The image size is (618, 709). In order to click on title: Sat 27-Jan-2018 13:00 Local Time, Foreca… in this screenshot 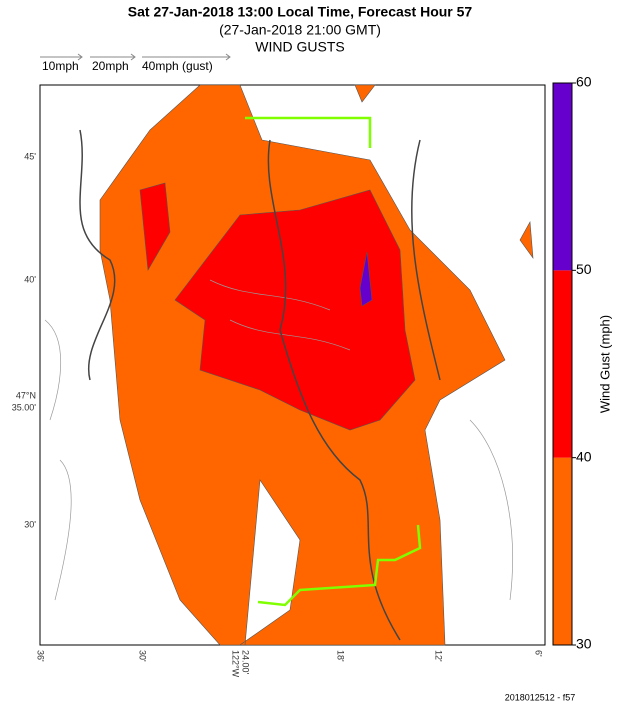, I will do `click(300, 12)`.